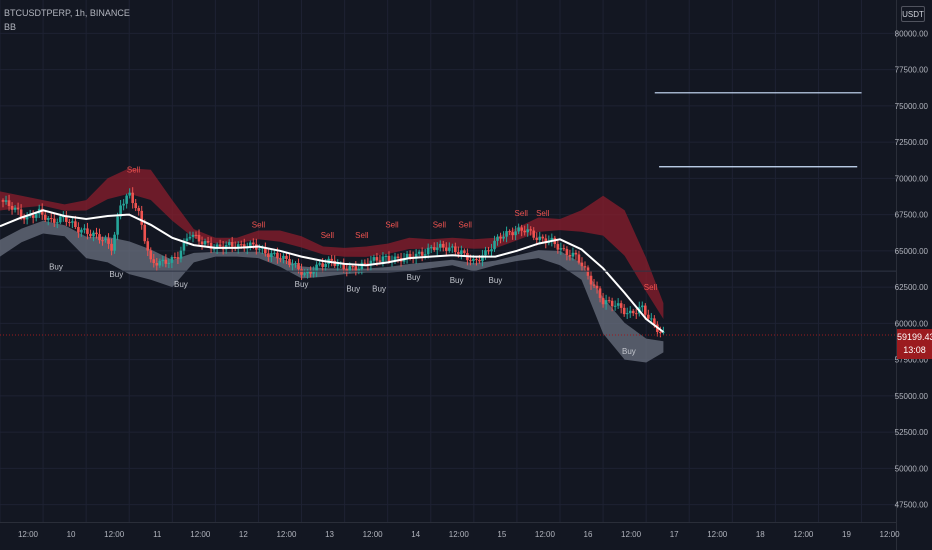 The image size is (932, 550). Describe the element at coordinates (760, 534) in the screenshot. I see `time-axis-tick-label: 18` at that location.